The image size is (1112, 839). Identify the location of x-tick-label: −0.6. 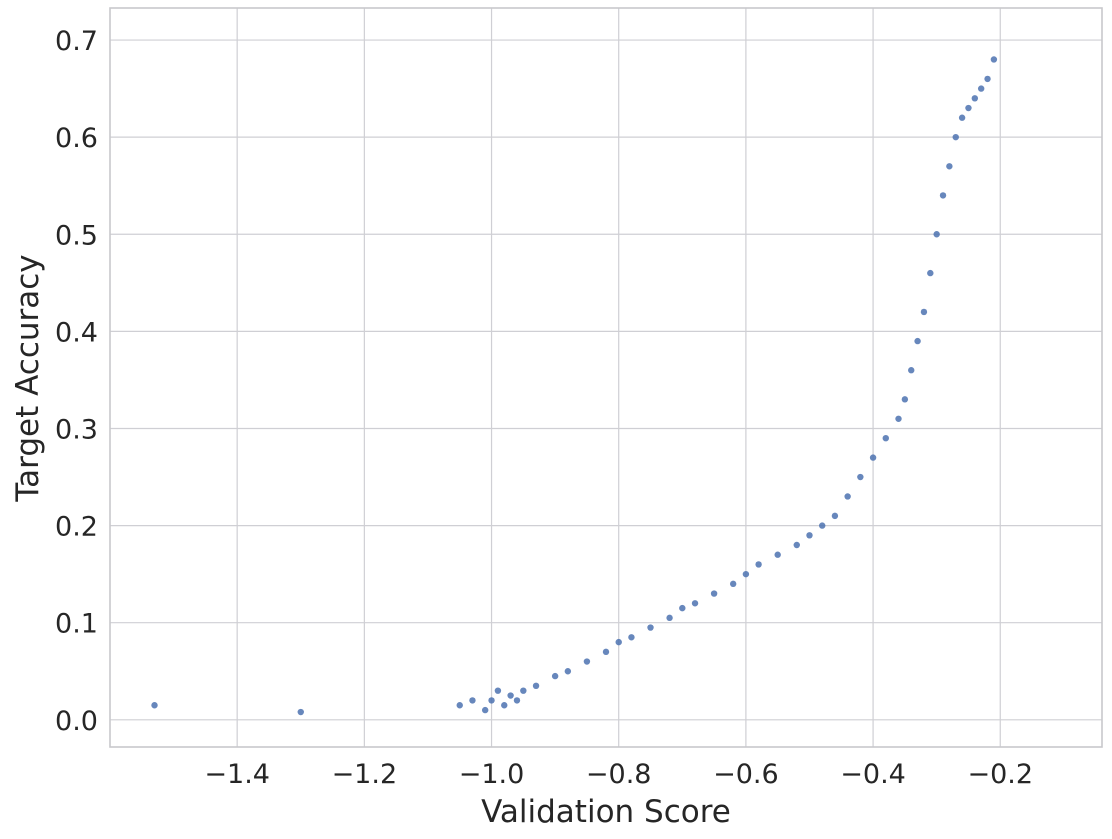
(746, 774).